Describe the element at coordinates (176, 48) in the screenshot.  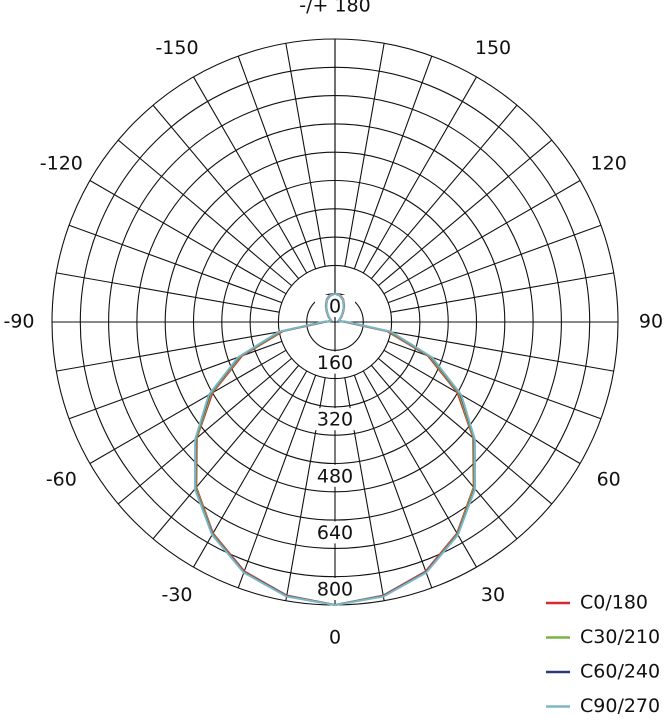
I see `angle-tick-label: -150` at that location.